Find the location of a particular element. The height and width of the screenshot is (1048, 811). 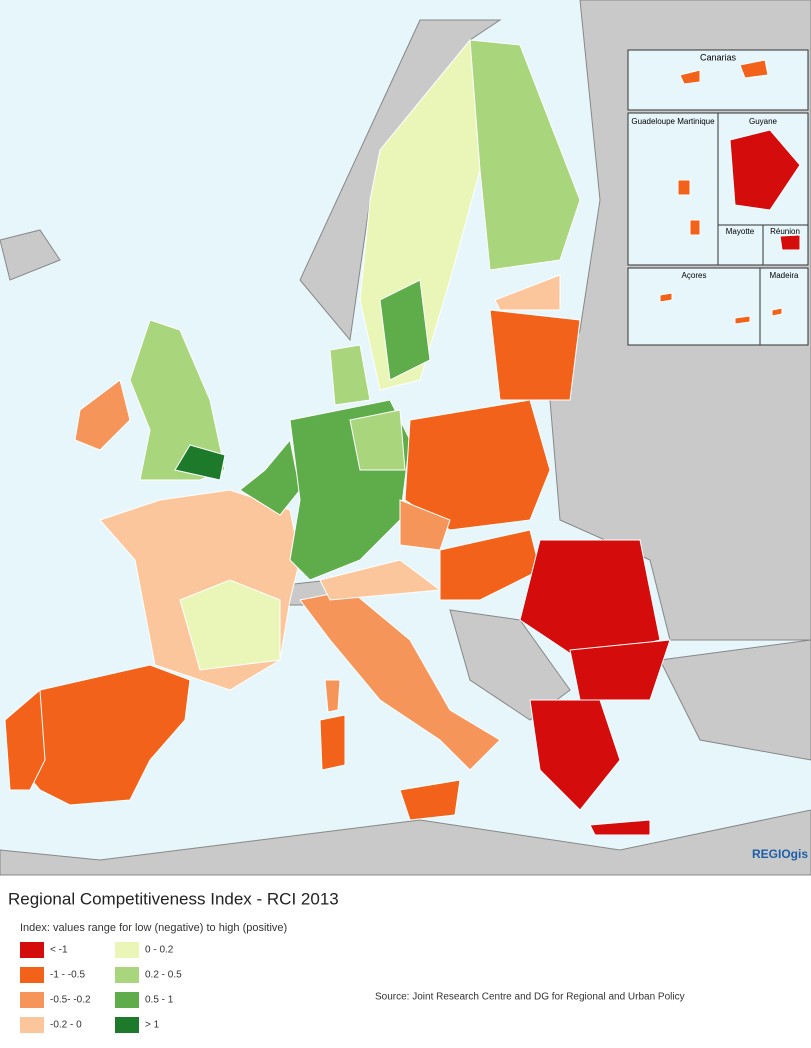

legend-label: 0.5 - 1 is located at coordinates (159, 1000).